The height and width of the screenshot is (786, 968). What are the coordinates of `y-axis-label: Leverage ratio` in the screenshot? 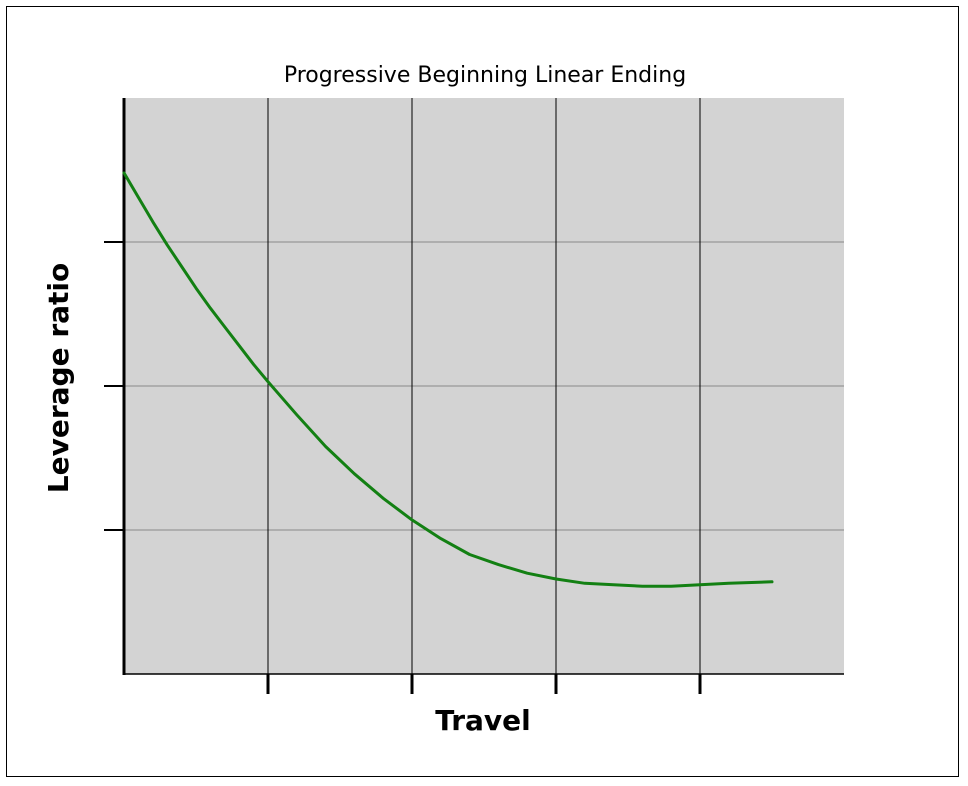 It's located at (58, 378).